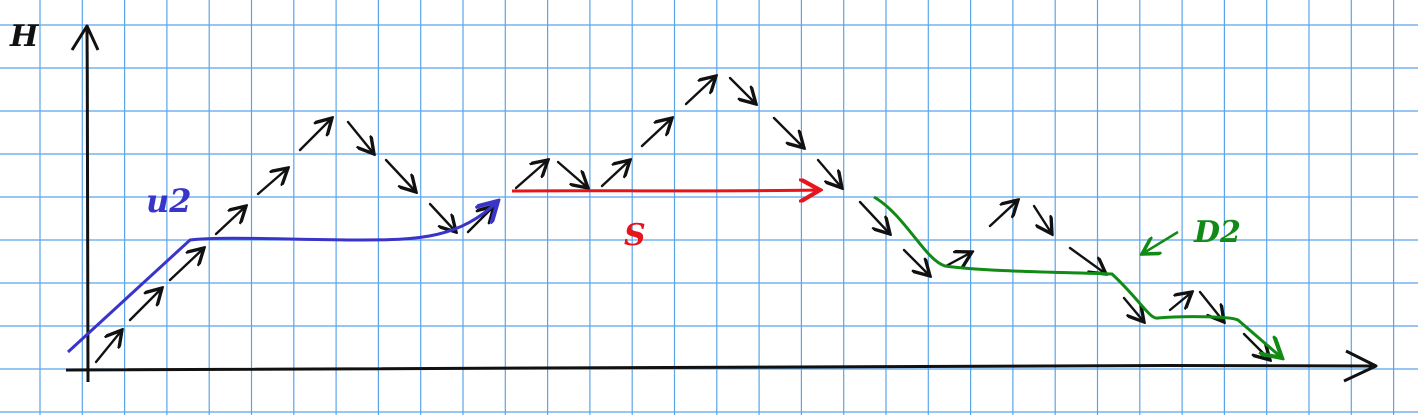 The width and height of the screenshot is (1418, 420). Describe the element at coordinates (719, 367) in the screenshot. I see `x-axis` at that location.